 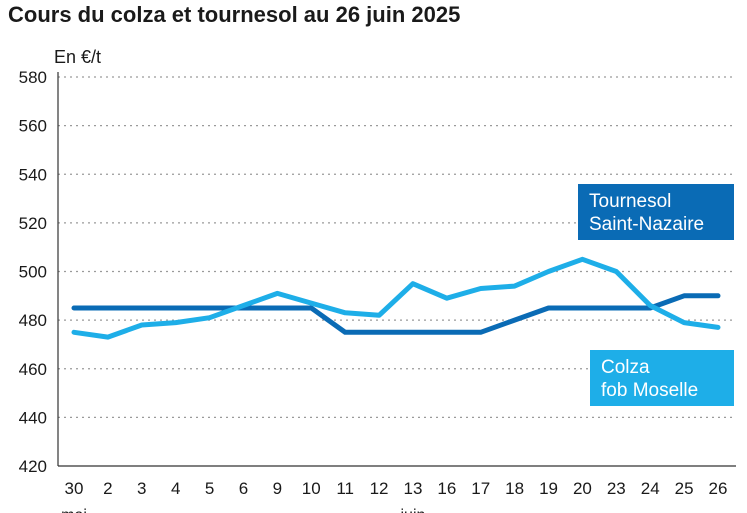 I want to click on x-tick-label: 26, so click(x=718, y=488).